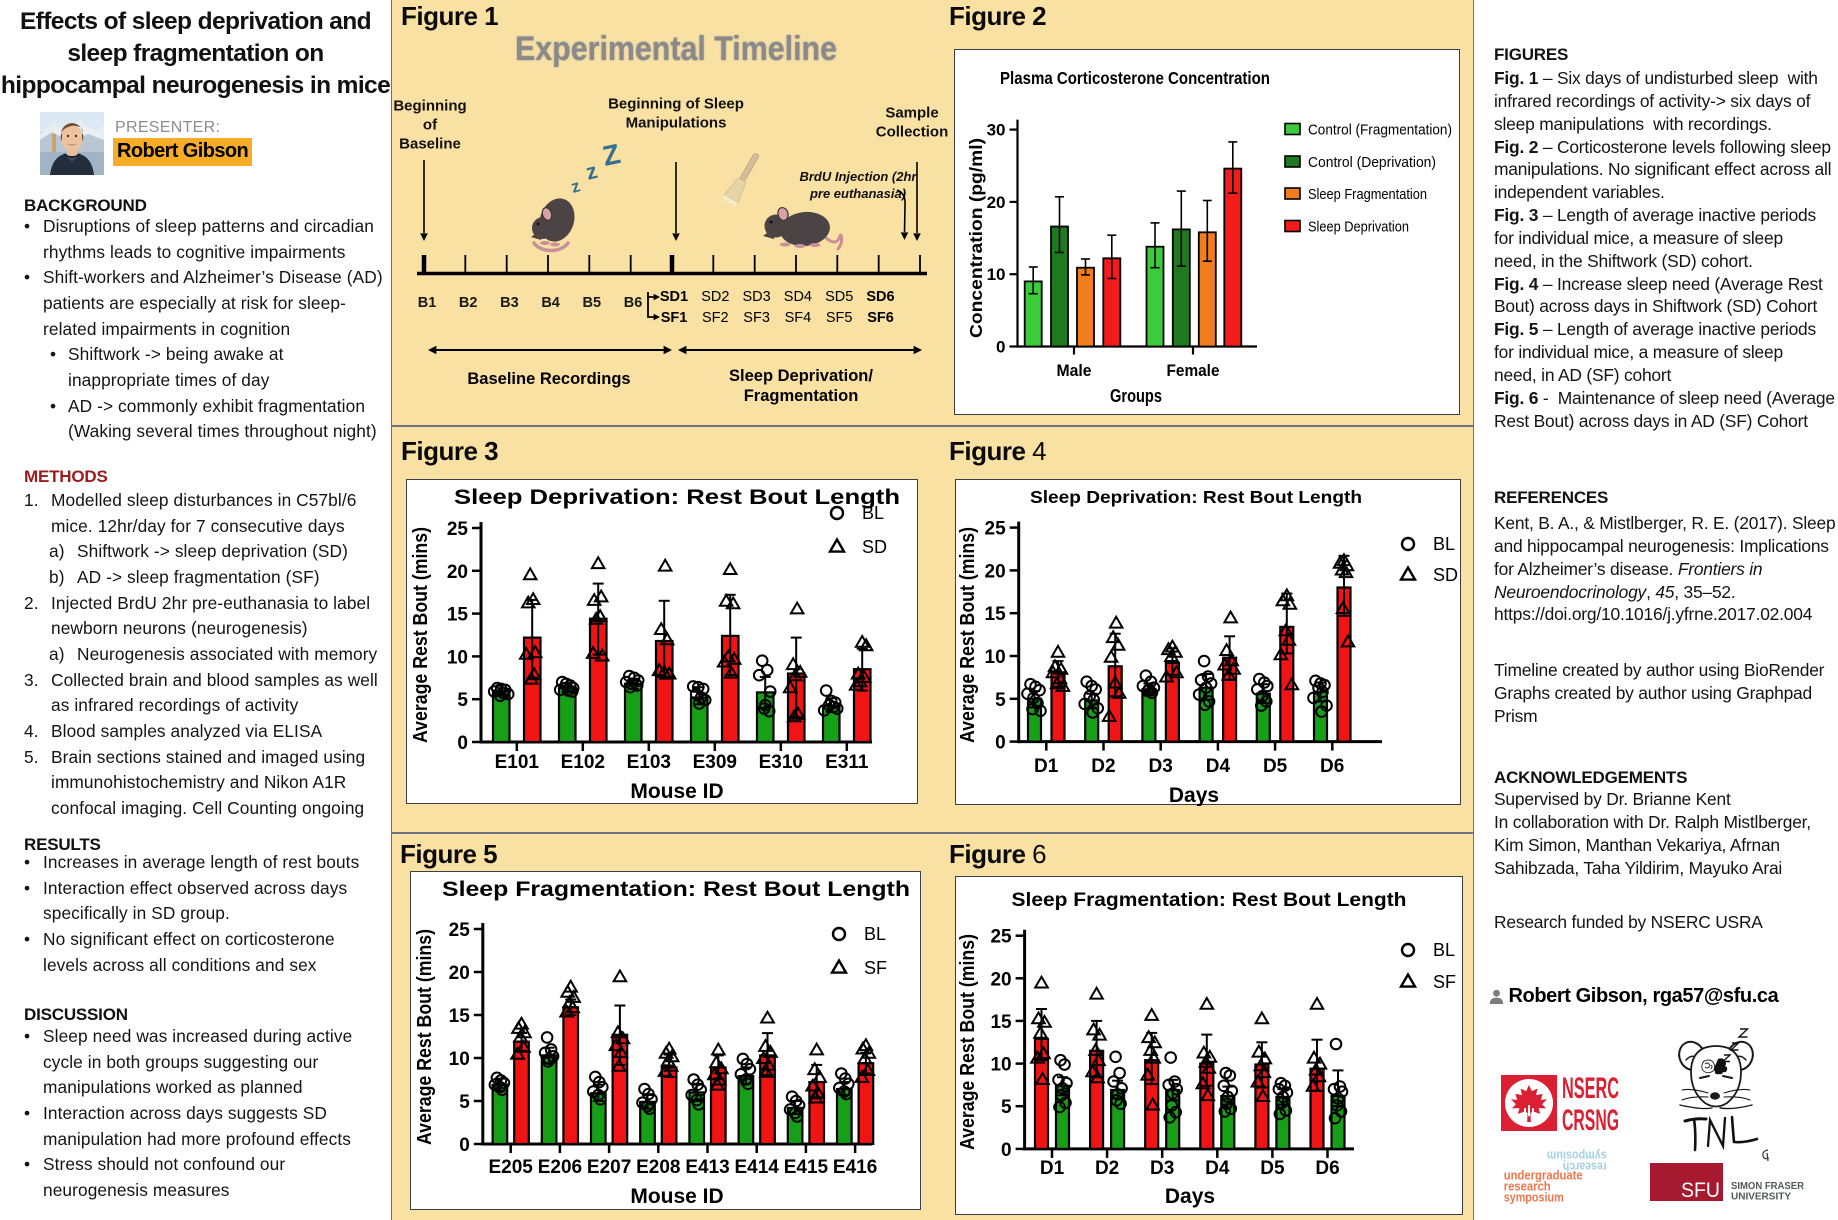 The image size is (1838, 1220). Describe the element at coordinates (658, 1167) in the screenshot. I see `svg-text: E208` at that location.